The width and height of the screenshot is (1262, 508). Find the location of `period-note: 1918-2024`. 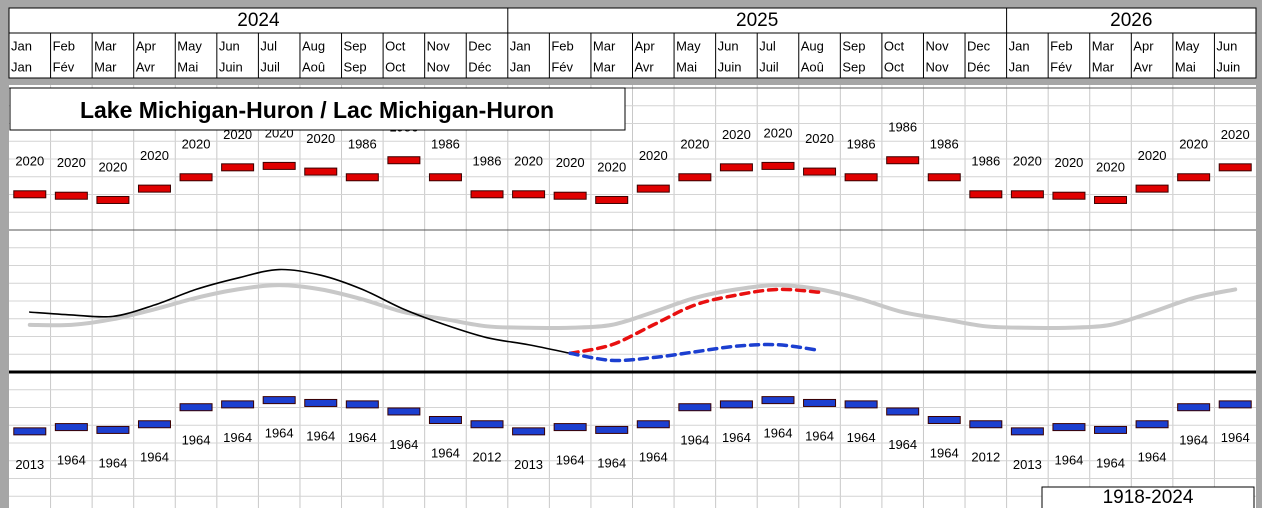

period-note: 1918-2024 is located at coordinates (1148, 497).